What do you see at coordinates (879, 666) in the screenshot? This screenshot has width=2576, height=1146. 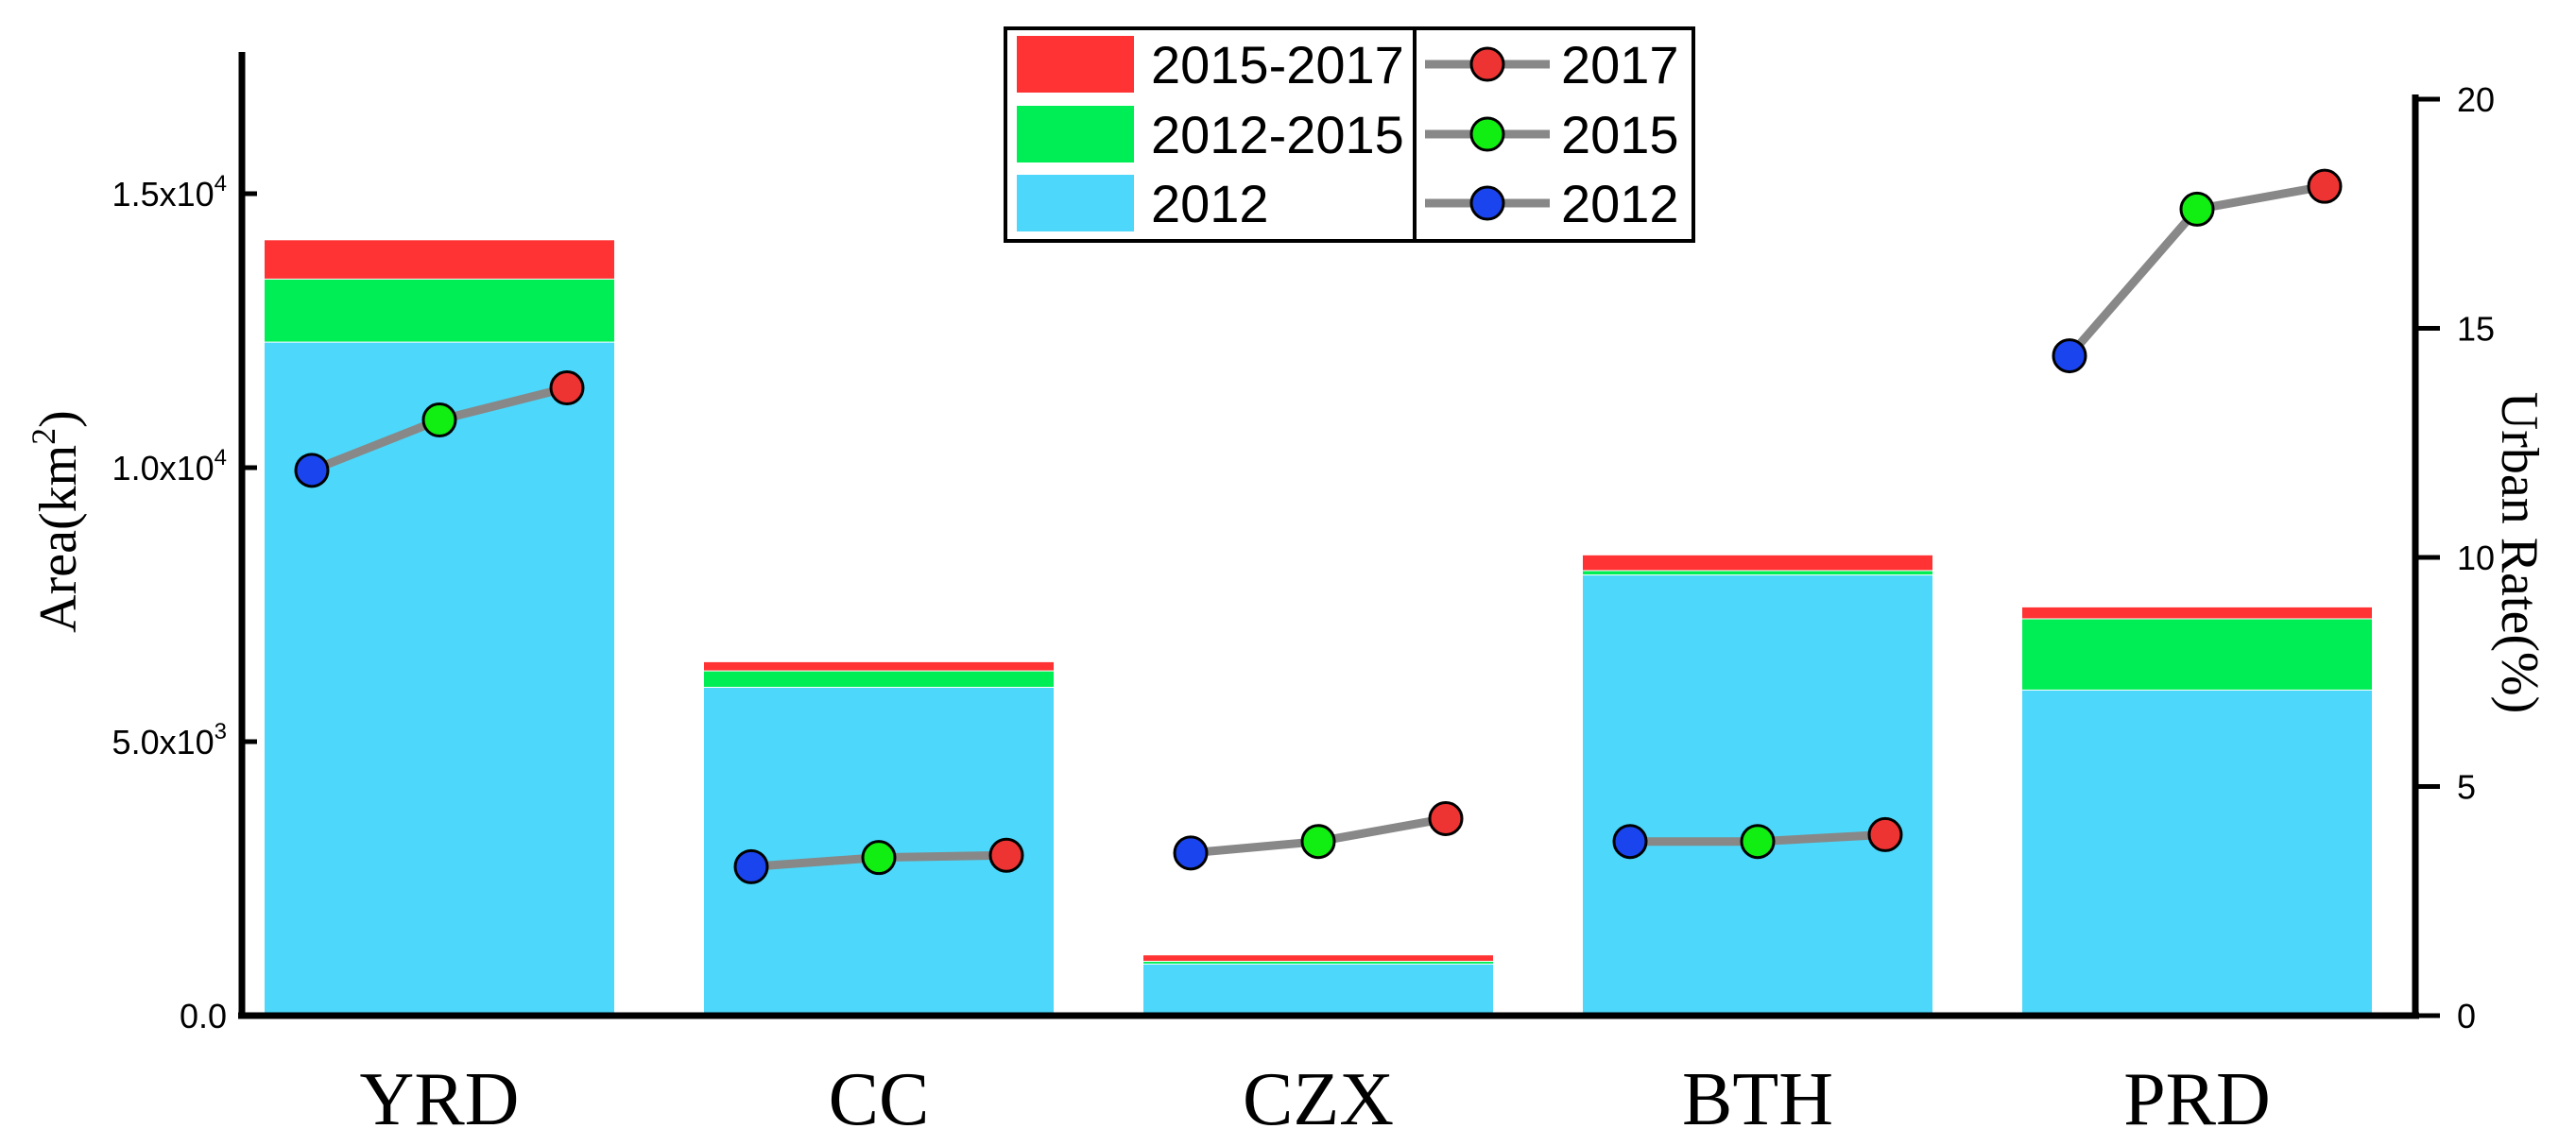 I see `bar-cc-2015-2017` at bounding box center [879, 666].